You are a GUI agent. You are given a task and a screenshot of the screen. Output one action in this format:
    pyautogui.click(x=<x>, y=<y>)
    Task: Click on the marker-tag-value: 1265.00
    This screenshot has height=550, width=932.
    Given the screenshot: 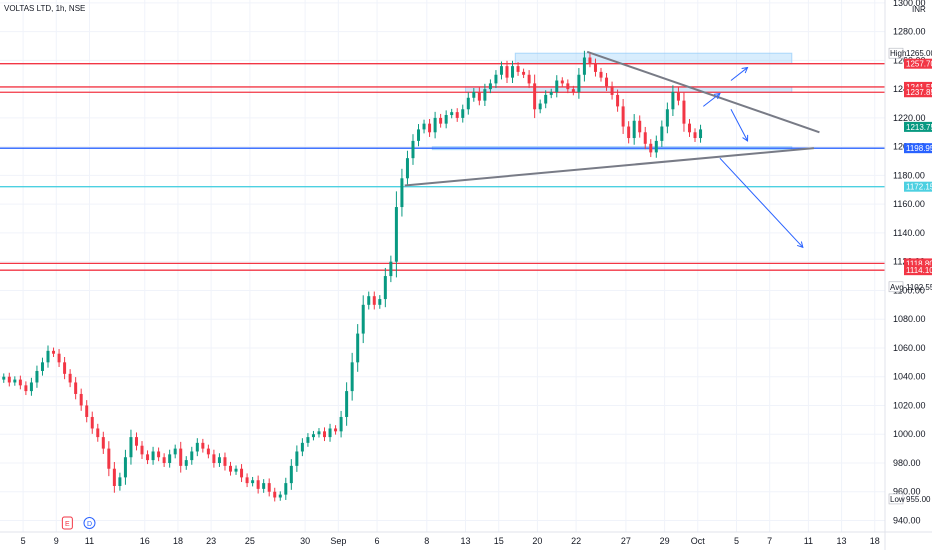 What is the action you would take?
    pyautogui.click(x=919, y=53)
    